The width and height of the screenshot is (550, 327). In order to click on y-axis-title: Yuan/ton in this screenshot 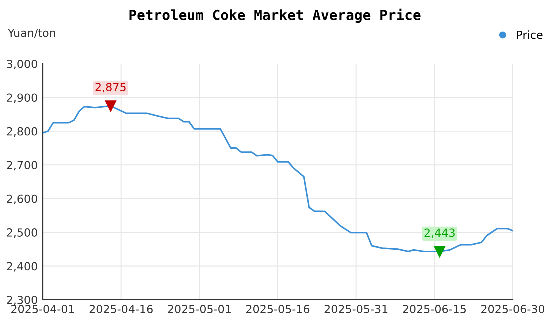, I will do `click(32, 33)`.